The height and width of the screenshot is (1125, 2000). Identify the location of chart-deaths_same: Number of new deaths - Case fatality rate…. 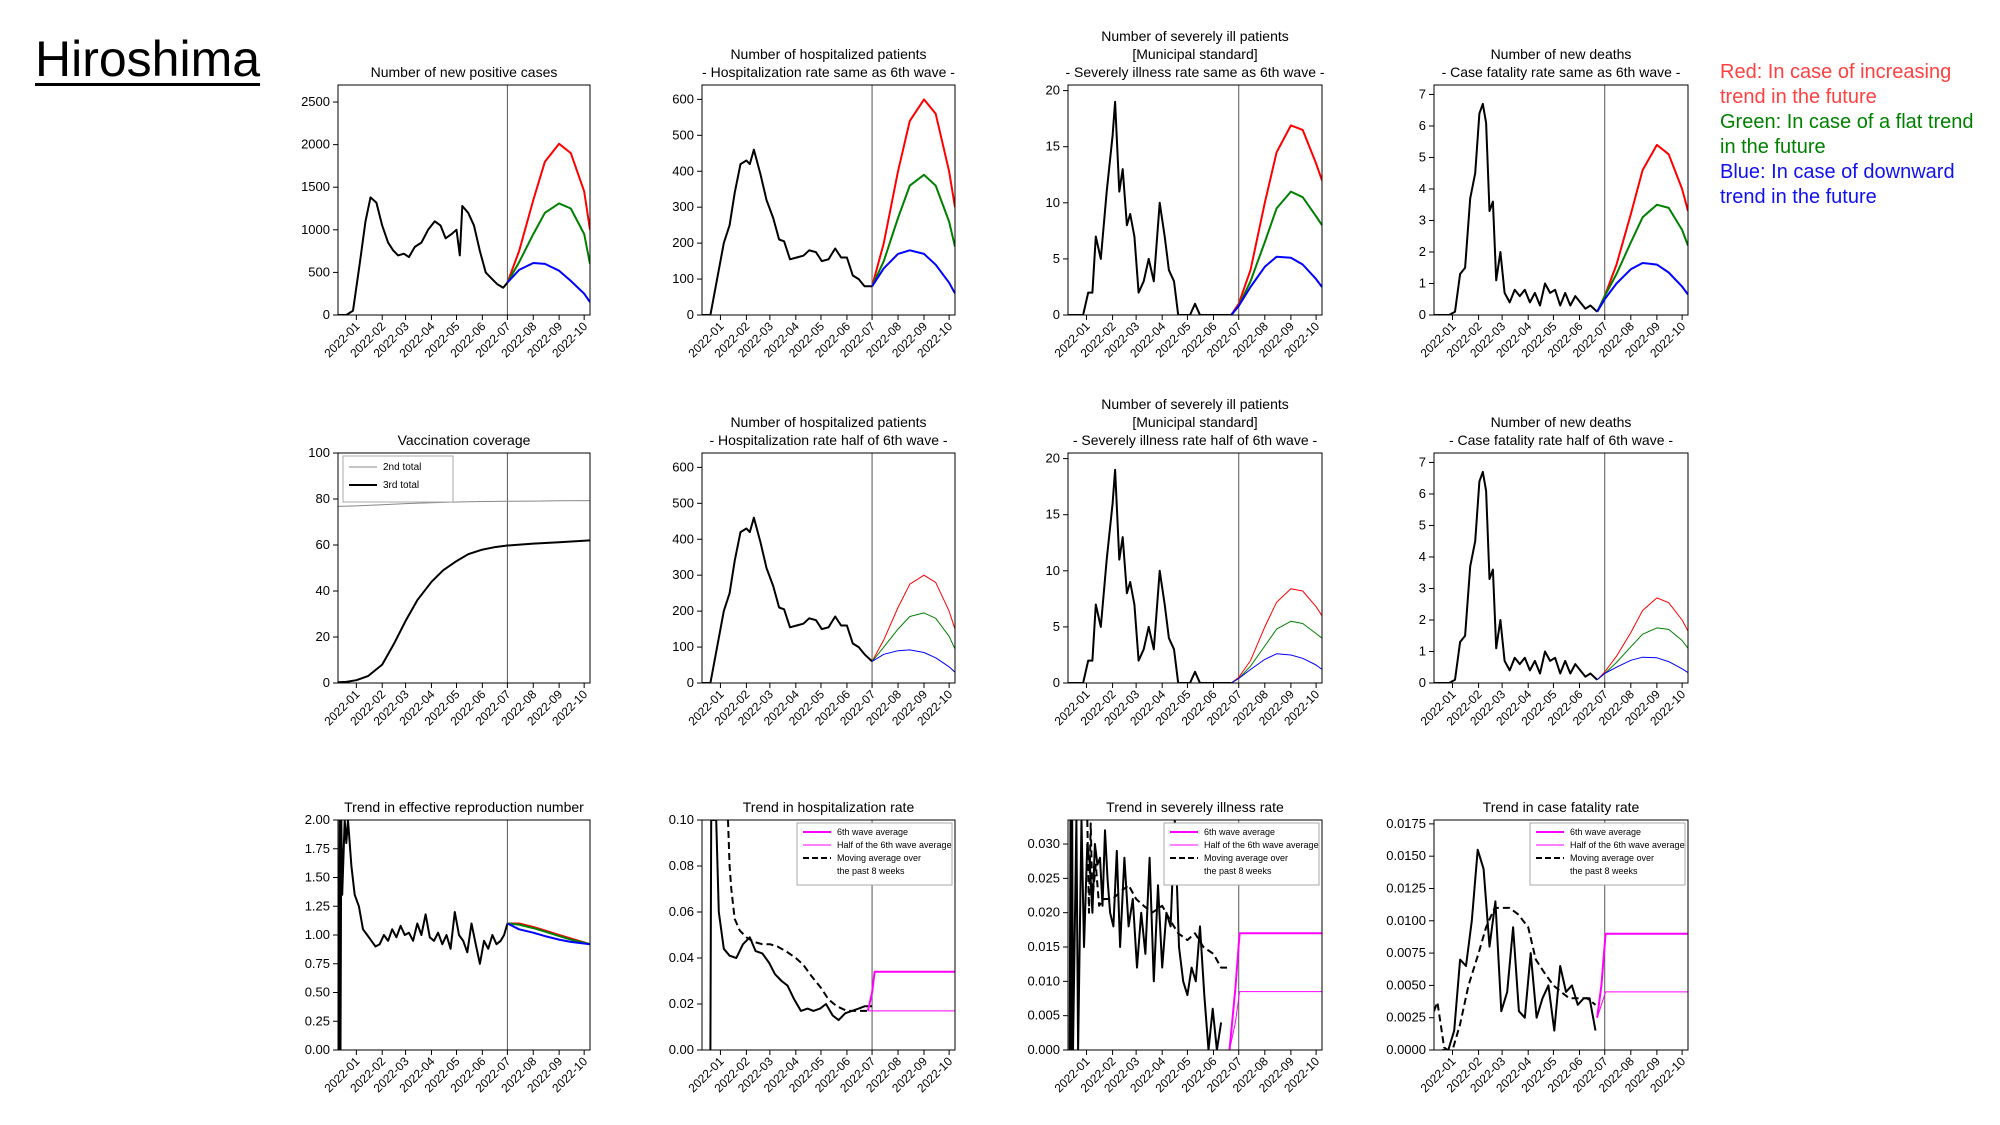
(1553, 203).